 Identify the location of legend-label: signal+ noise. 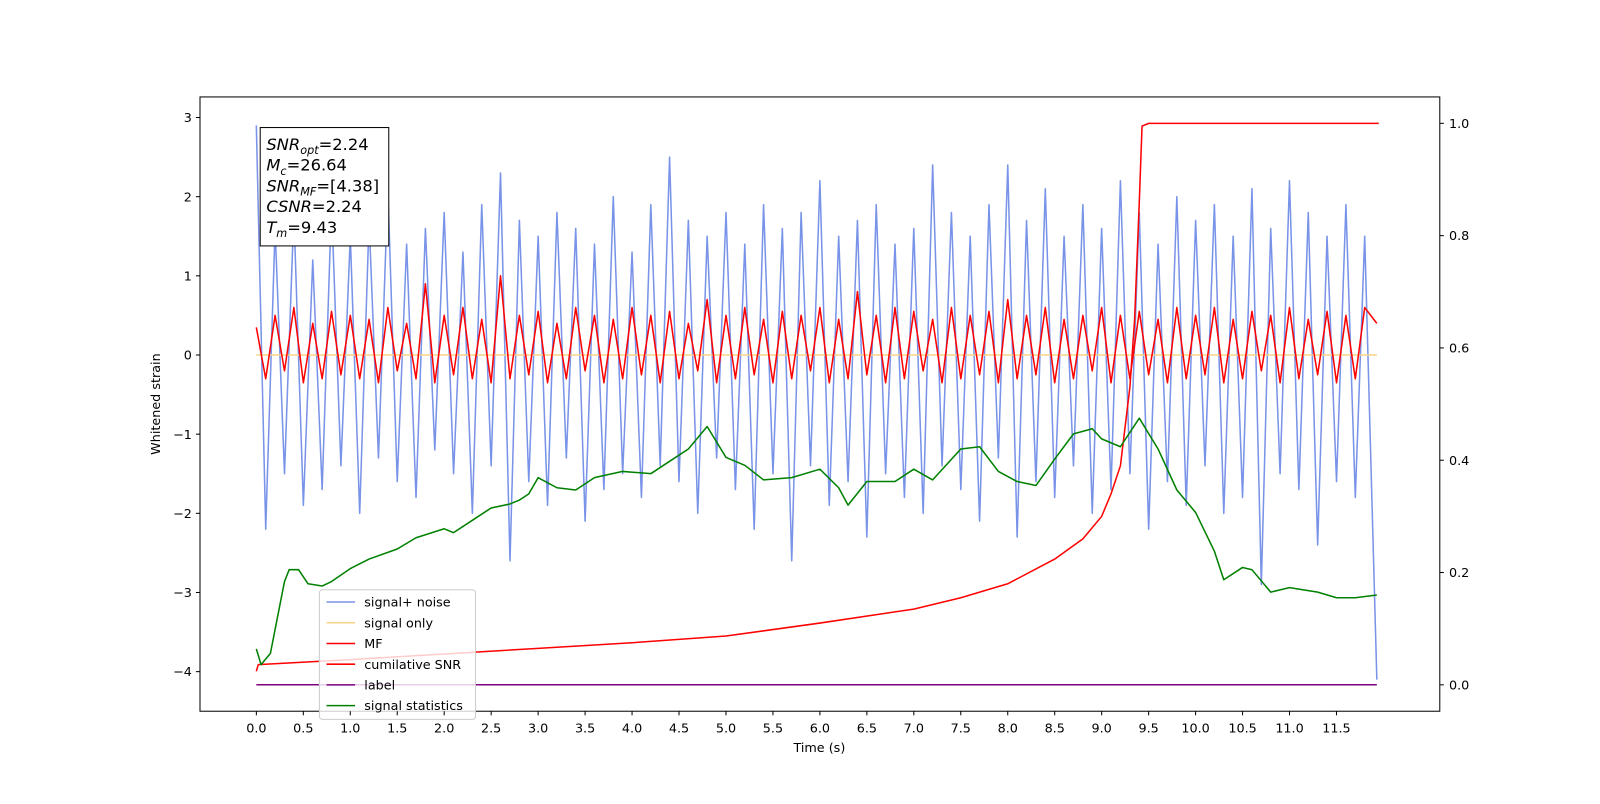
(407, 603).